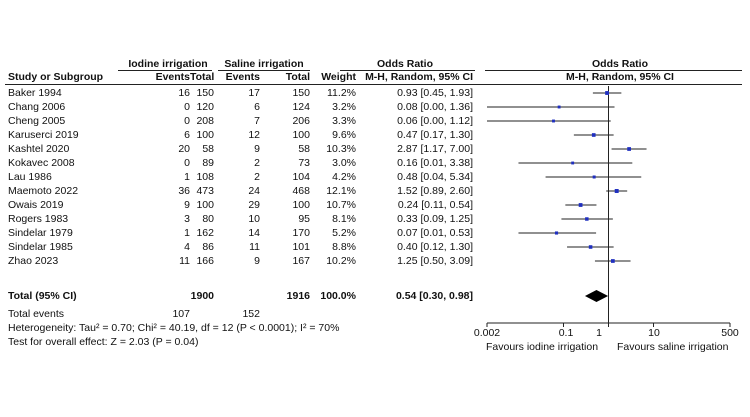  Describe the element at coordinates (673, 347) in the screenshot. I see `favours-right-label: Favours saline irrigation` at that location.